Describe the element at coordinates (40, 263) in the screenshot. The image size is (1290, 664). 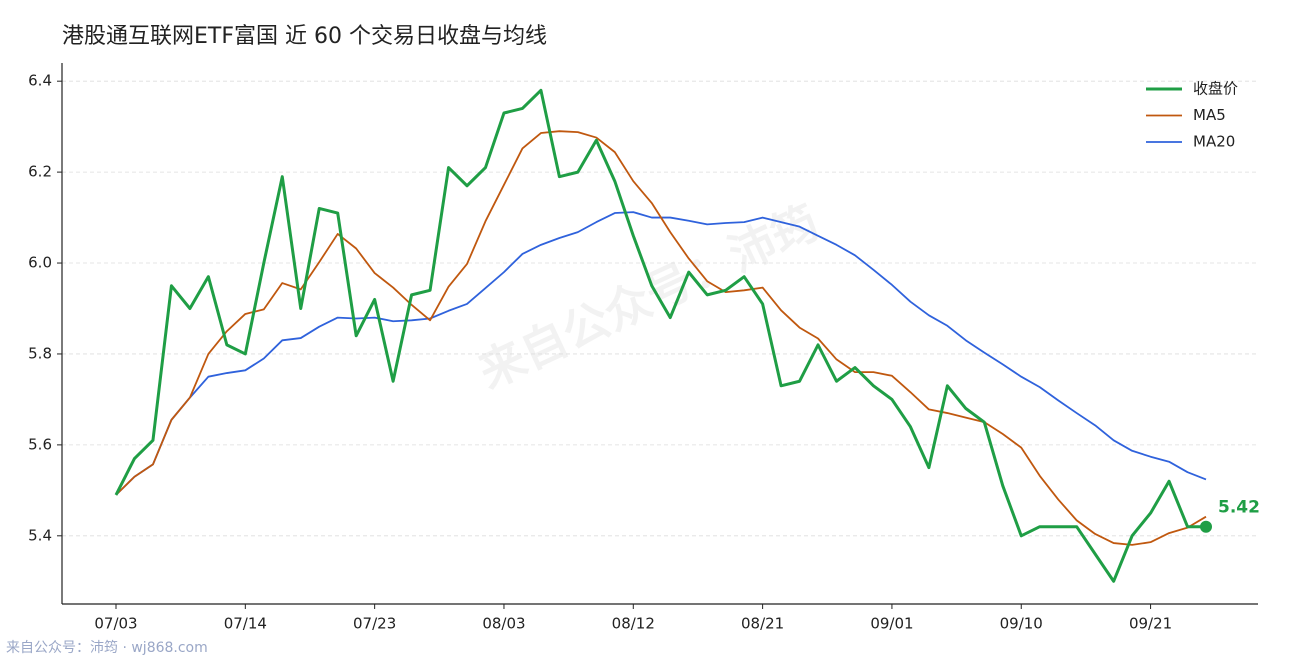
I see `y-tick-label: 6.0` at that location.